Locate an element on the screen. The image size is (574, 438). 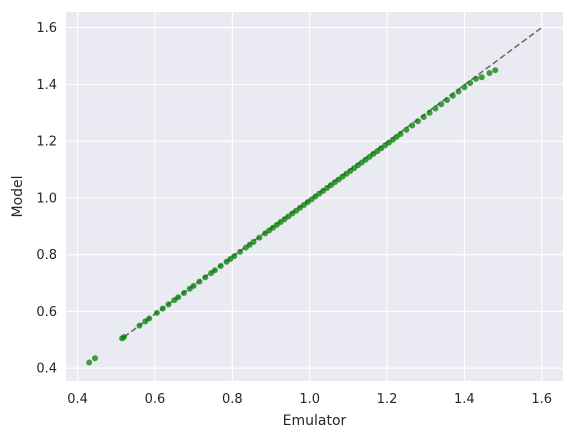
x-tick-label-0: 0.4 is located at coordinates (77, 399).